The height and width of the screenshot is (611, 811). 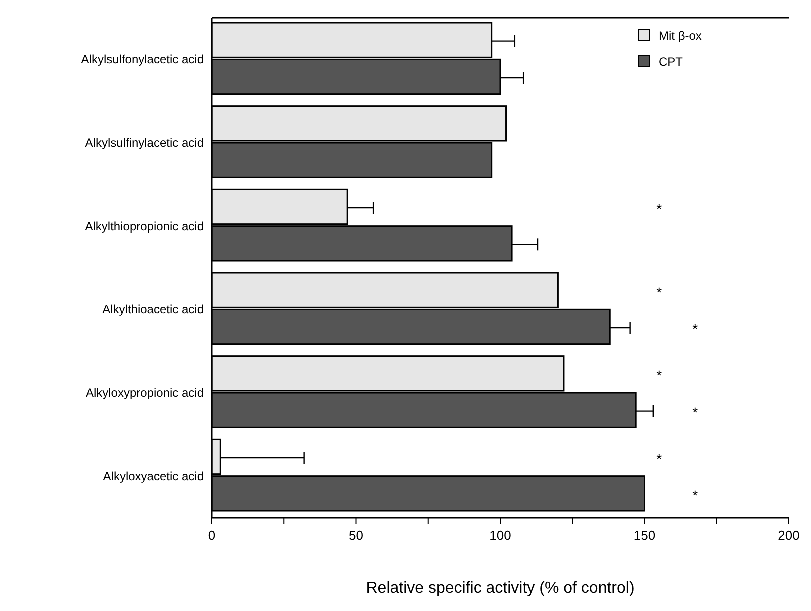 What do you see at coordinates (212, 535) in the screenshot?
I see `x-tick-label: 0` at bounding box center [212, 535].